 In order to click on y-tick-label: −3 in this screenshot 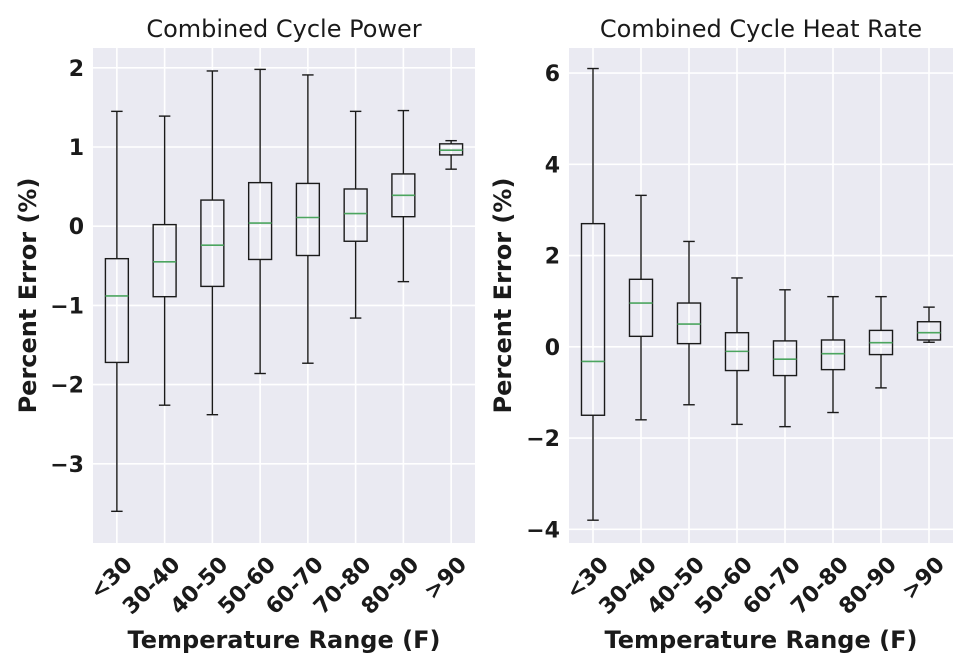, I will do `click(67, 465)`.